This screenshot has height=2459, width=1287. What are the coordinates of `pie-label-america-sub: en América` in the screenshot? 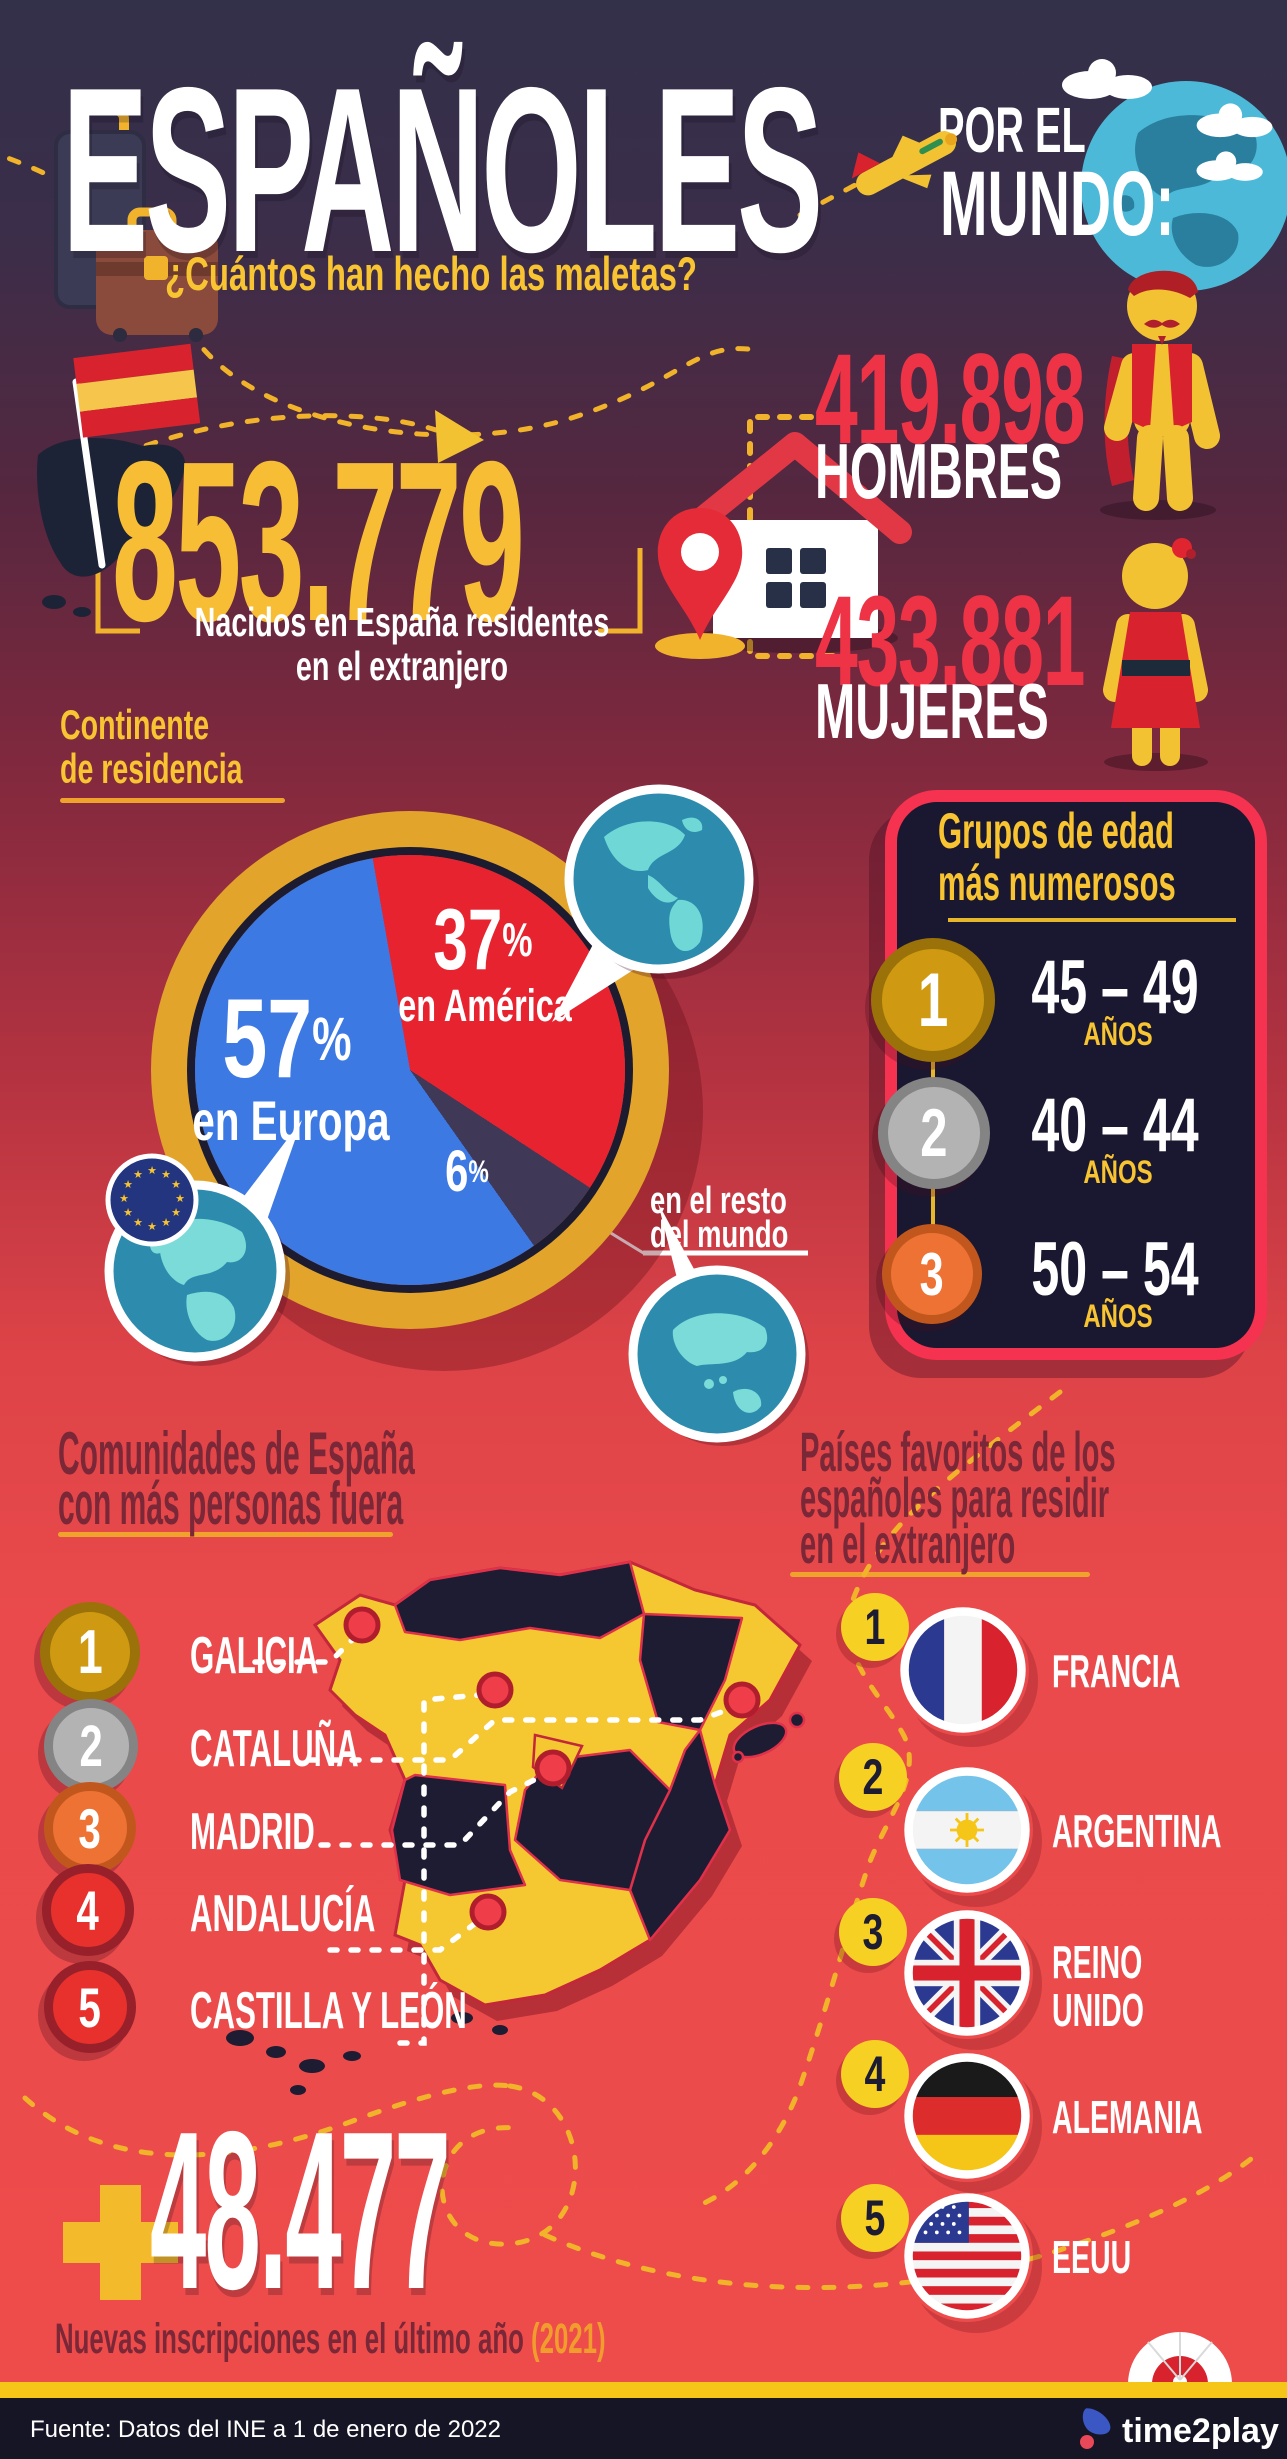 It's located at (485, 1005).